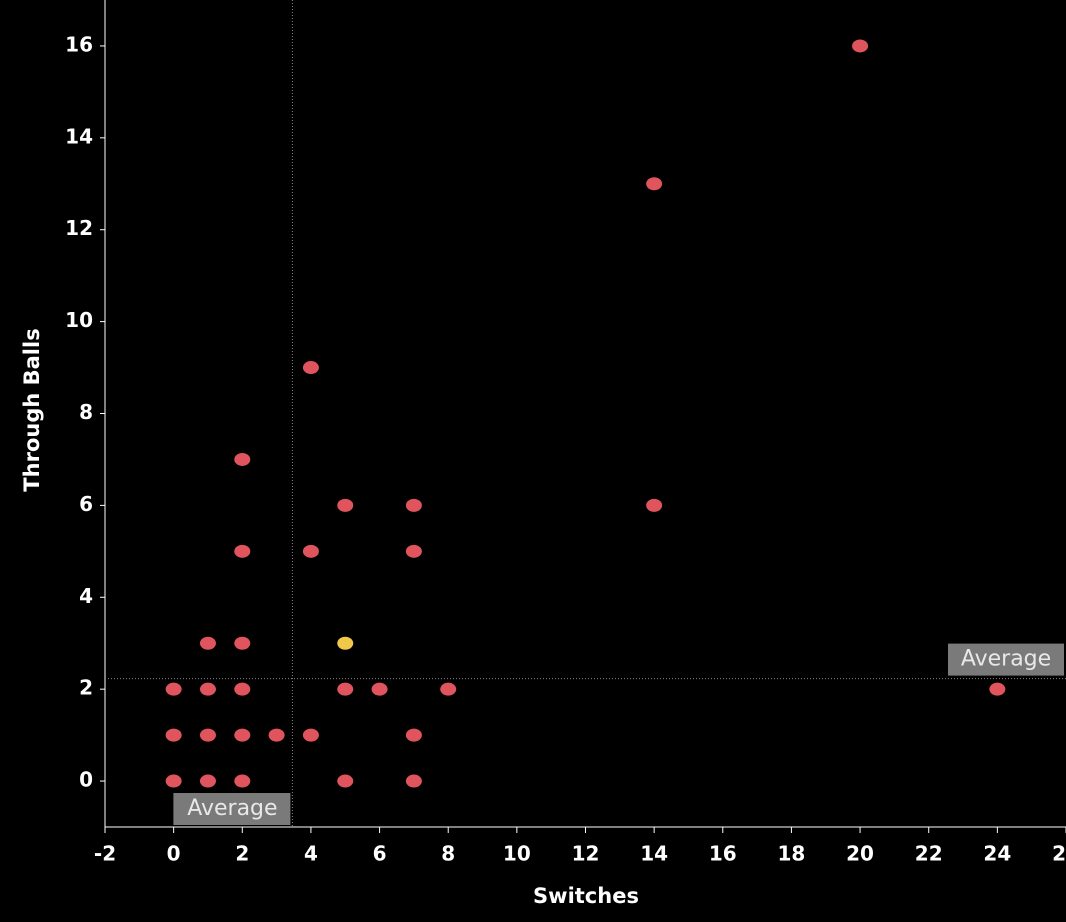 Image resolution: width=1066 pixels, height=922 pixels. I want to click on y-average-label: Average, so click(1006, 659).